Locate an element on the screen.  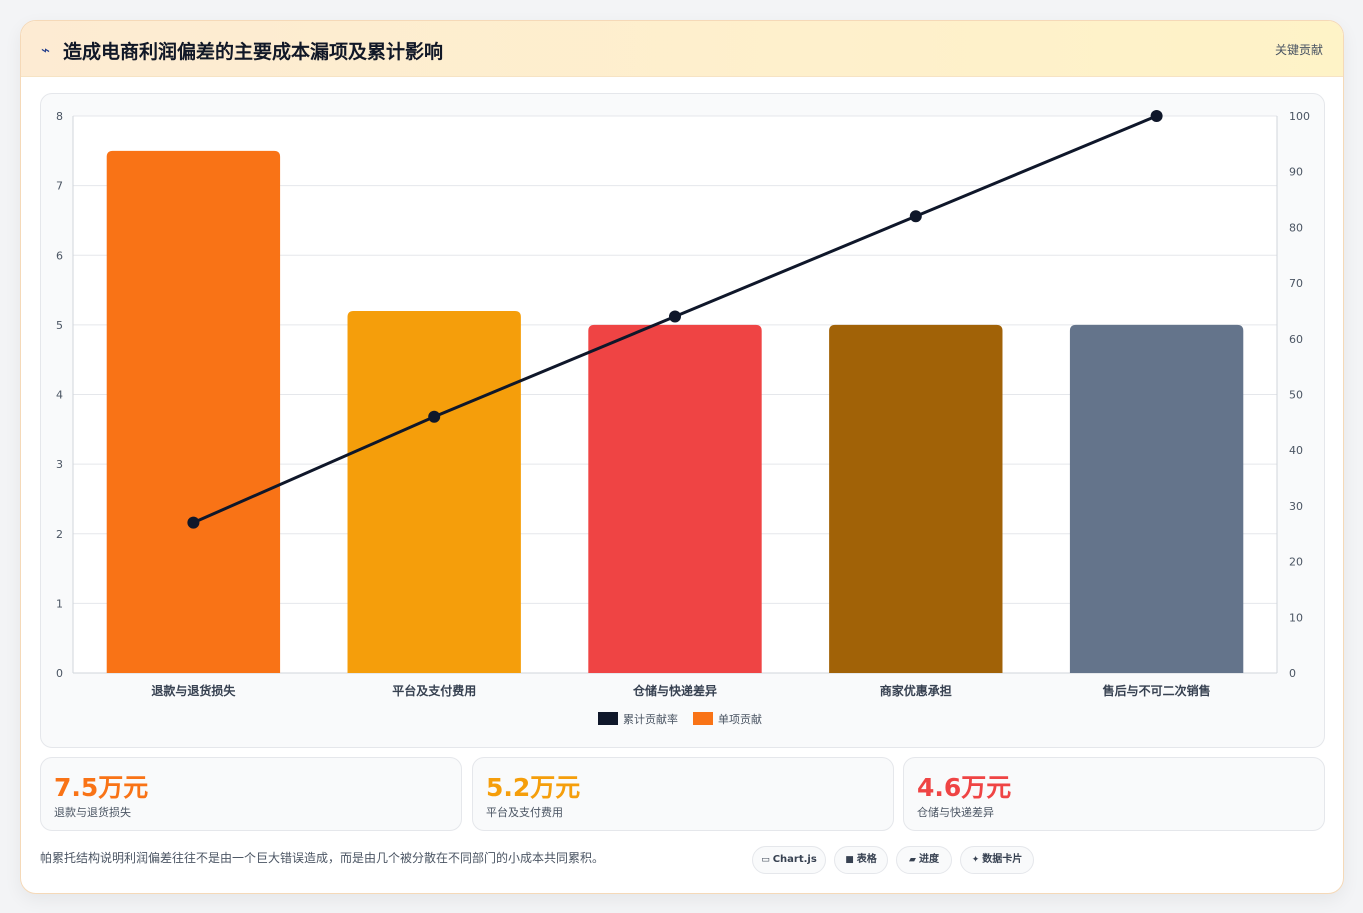
x-tick-label: 售后与不可二次销售 is located at coordinates (1157, 690).